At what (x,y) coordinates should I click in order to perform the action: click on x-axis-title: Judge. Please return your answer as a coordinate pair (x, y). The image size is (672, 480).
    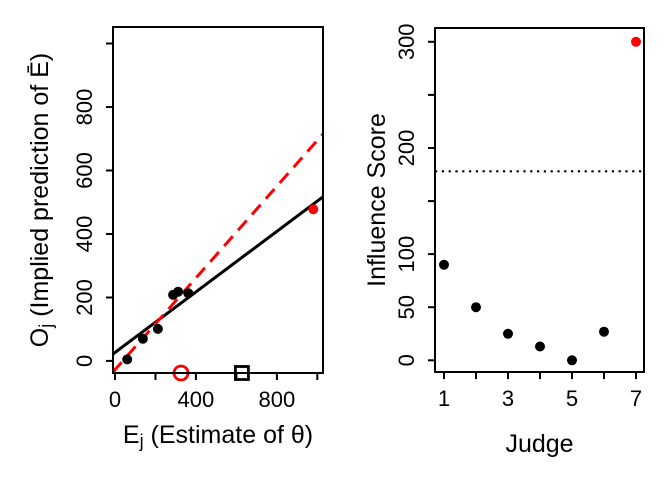
    Looking at the image, I should click on (539, 444).